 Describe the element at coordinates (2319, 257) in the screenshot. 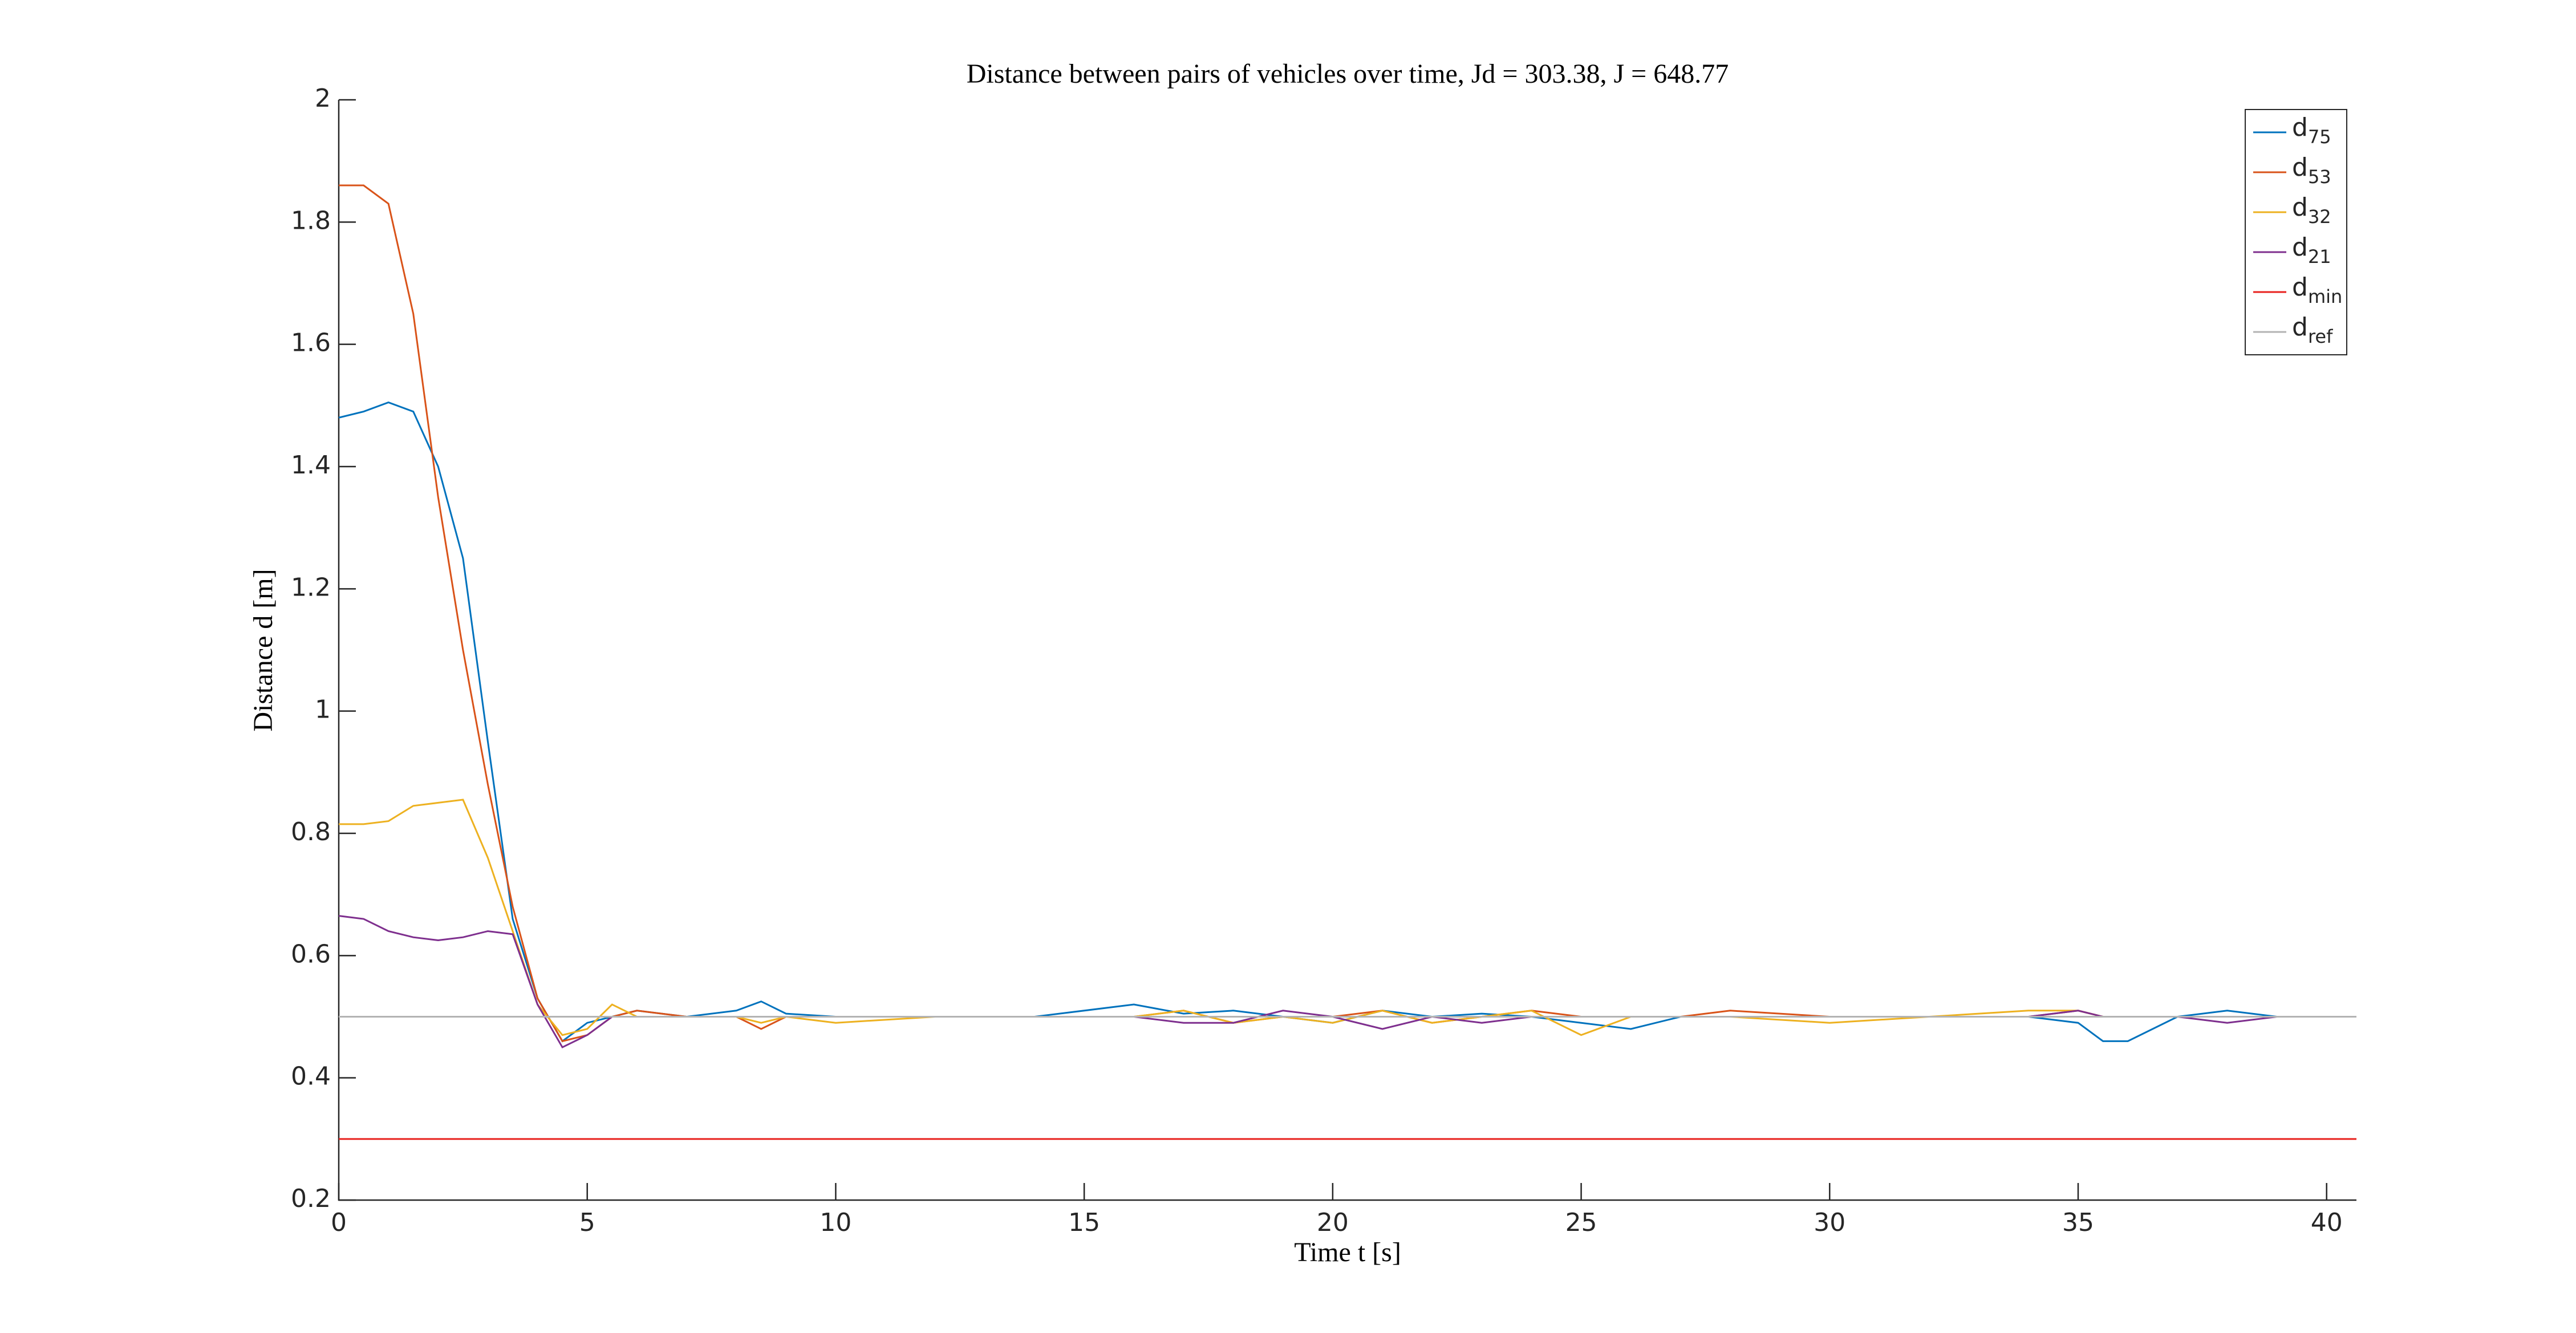

I see `legend-subscript: 21` at that location.